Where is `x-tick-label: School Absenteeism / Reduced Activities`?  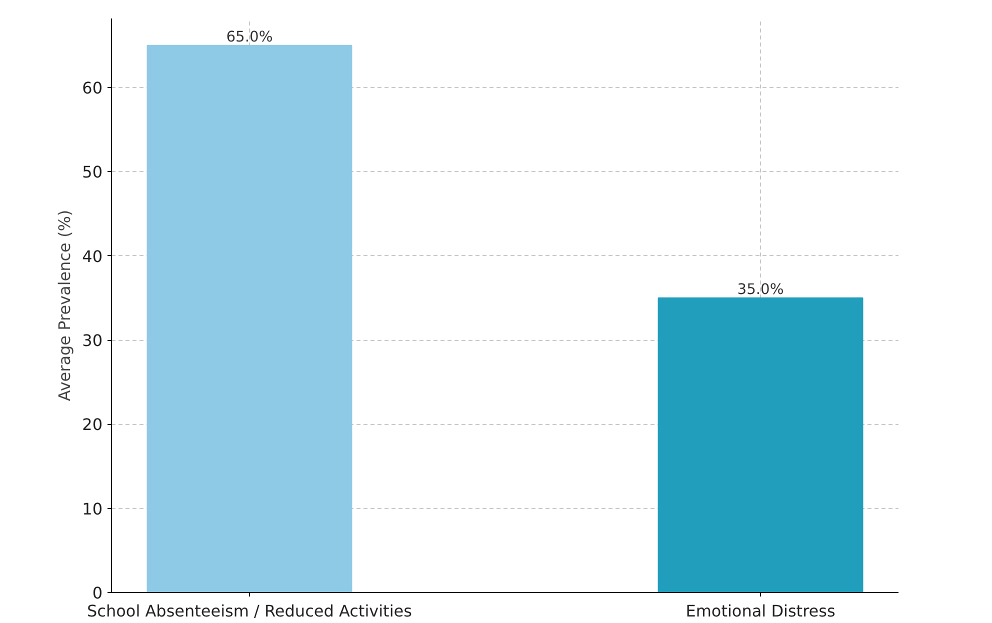 x-tick-label: School Absenteeism / Reduced Activities is located at coordinates (249, 611).